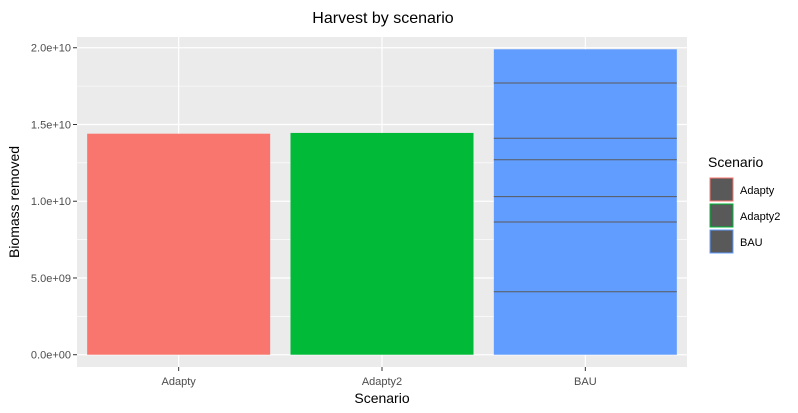  I want to click on legend-label-adapty: Adapty, so click(757, 191).